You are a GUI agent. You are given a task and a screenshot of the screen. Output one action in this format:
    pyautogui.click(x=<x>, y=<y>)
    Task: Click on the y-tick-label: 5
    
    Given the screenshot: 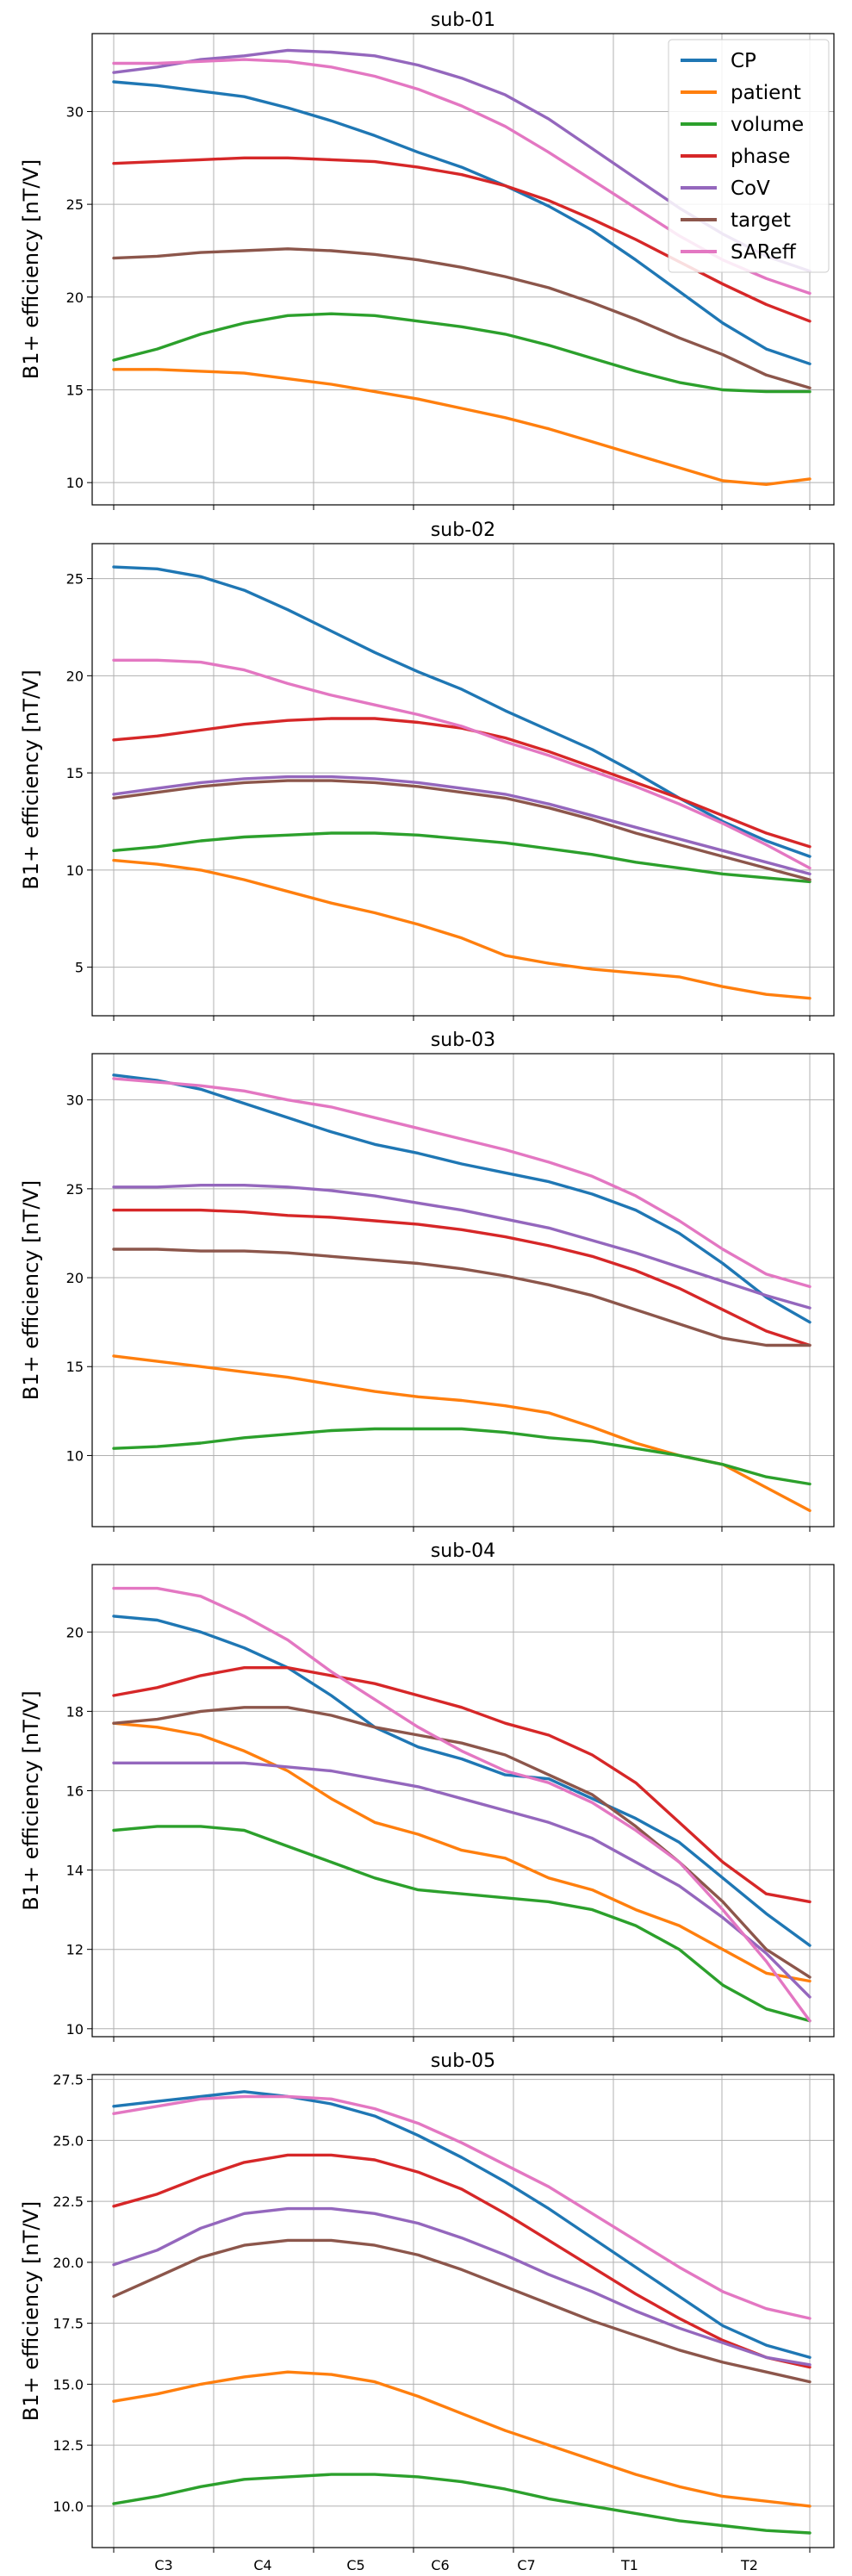 What is the action you would take?
    pyautogui.click(x=80, y=968)
    